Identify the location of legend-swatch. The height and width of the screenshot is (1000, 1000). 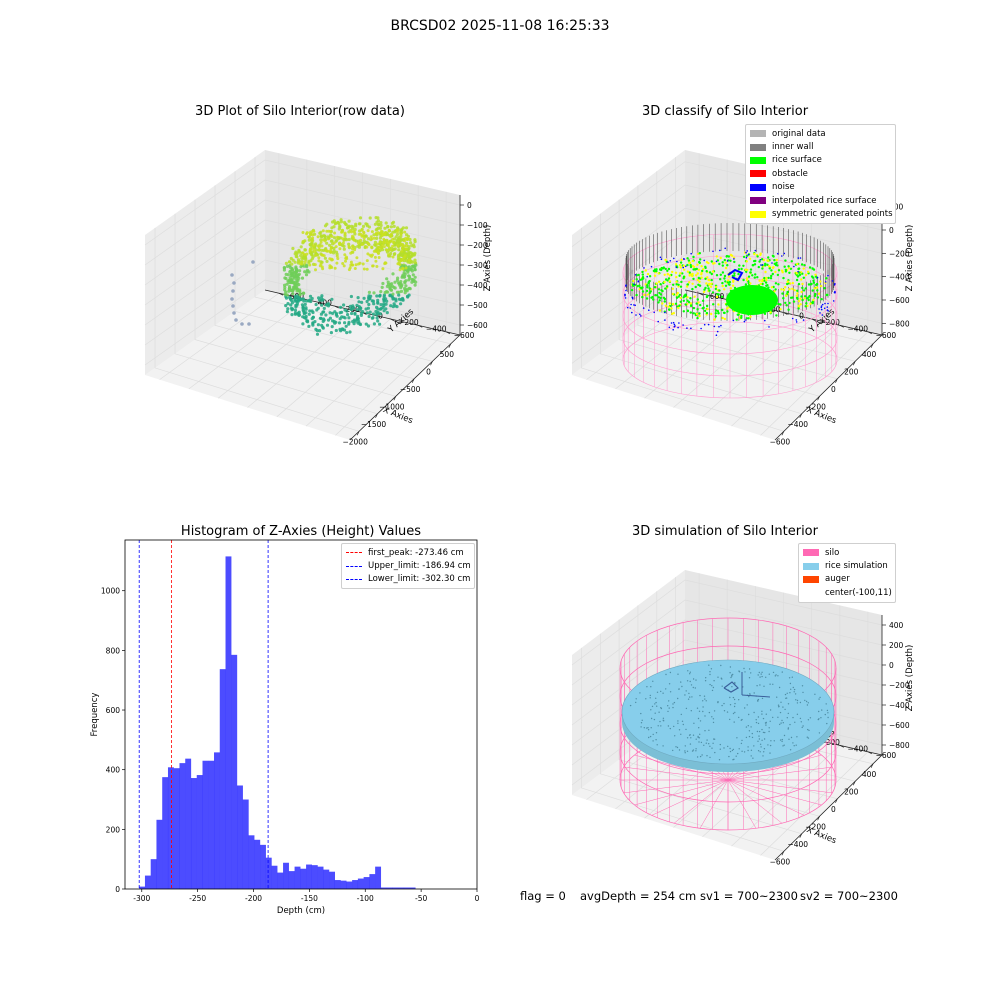
(811, 553).